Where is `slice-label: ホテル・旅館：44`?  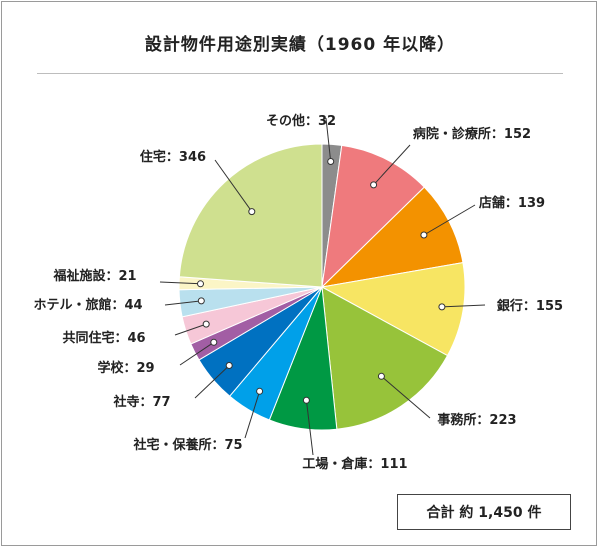 slice-label: ホテル・旅館：44 is located at coordinates (87, 305).